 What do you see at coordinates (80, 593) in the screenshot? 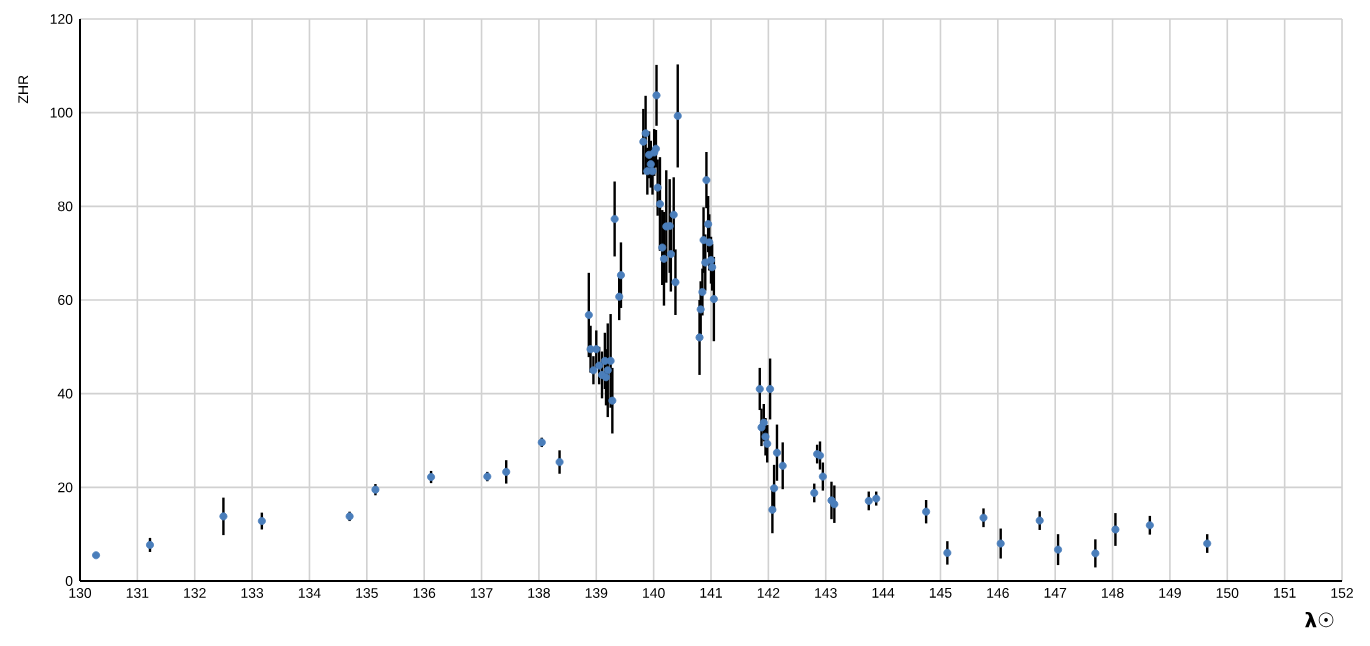
I see `x-tick-label: 130` at bounding box center [80, 593].